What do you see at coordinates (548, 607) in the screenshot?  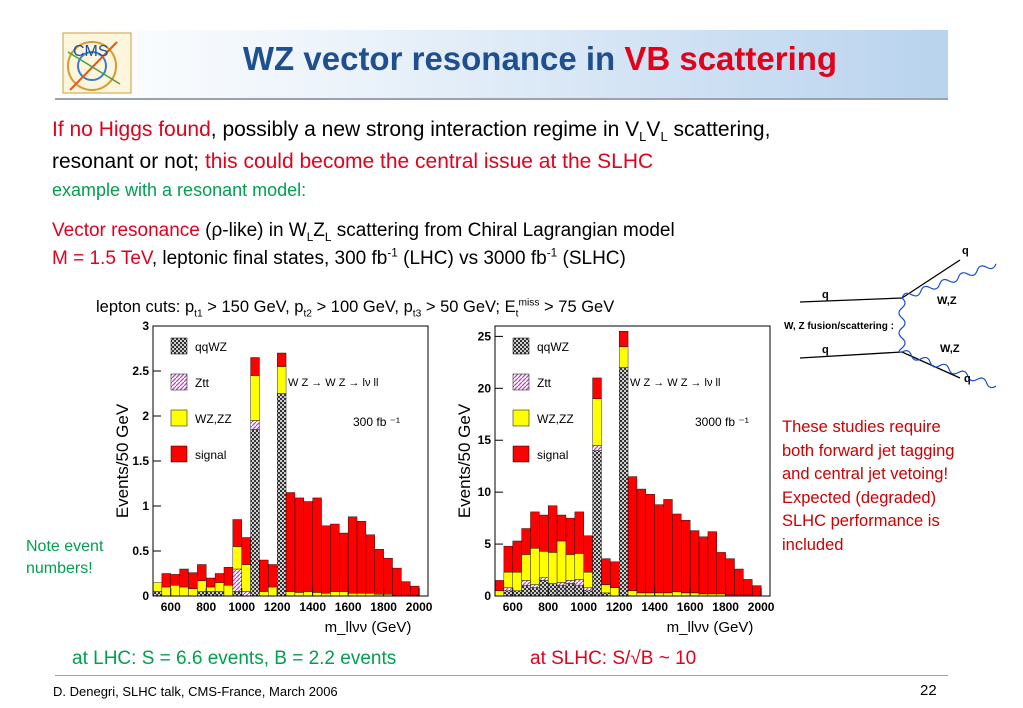 I see `x-tick-label: 800` at bounding box center [548, 607].